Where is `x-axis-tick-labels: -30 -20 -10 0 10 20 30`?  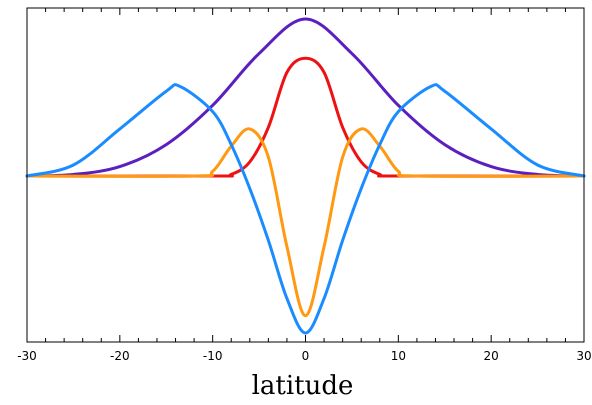
x-axis-tick-labels: -30 -20 -10 0 10 20 30 is located at coordinates (304, 356).